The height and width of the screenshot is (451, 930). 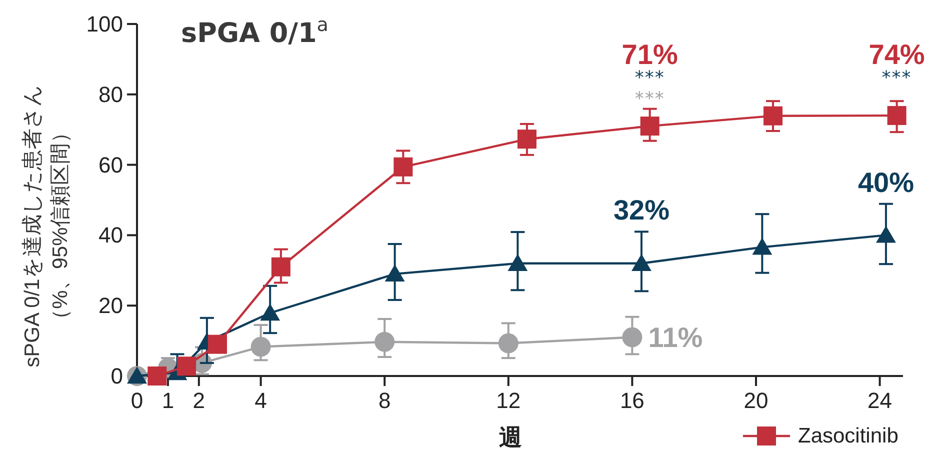 What do you see at coordinates (254, 31) in the screenshot?
I see `chart-title: sPGA 0/1$^{a}$` at bounding box center [254, 31].